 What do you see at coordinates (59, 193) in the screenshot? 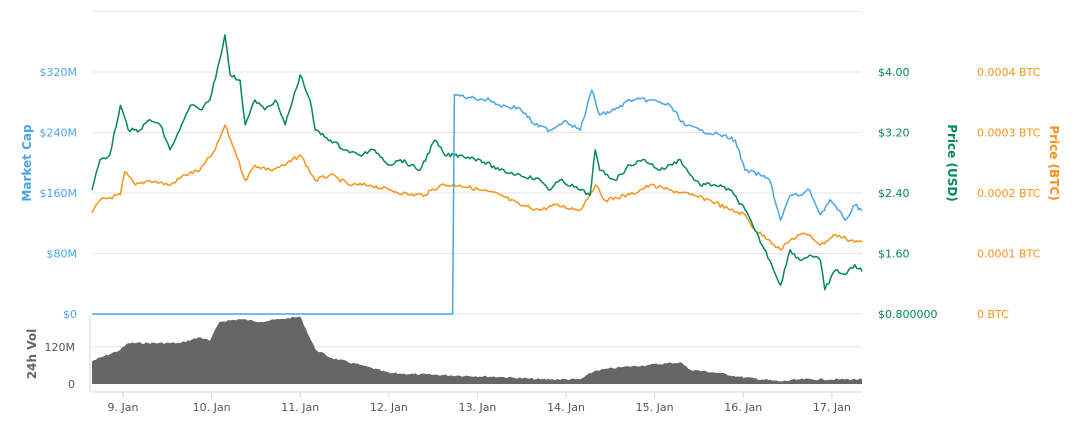
I see `market-cap-tick-label: $160M` at bounding box center [59, 193].